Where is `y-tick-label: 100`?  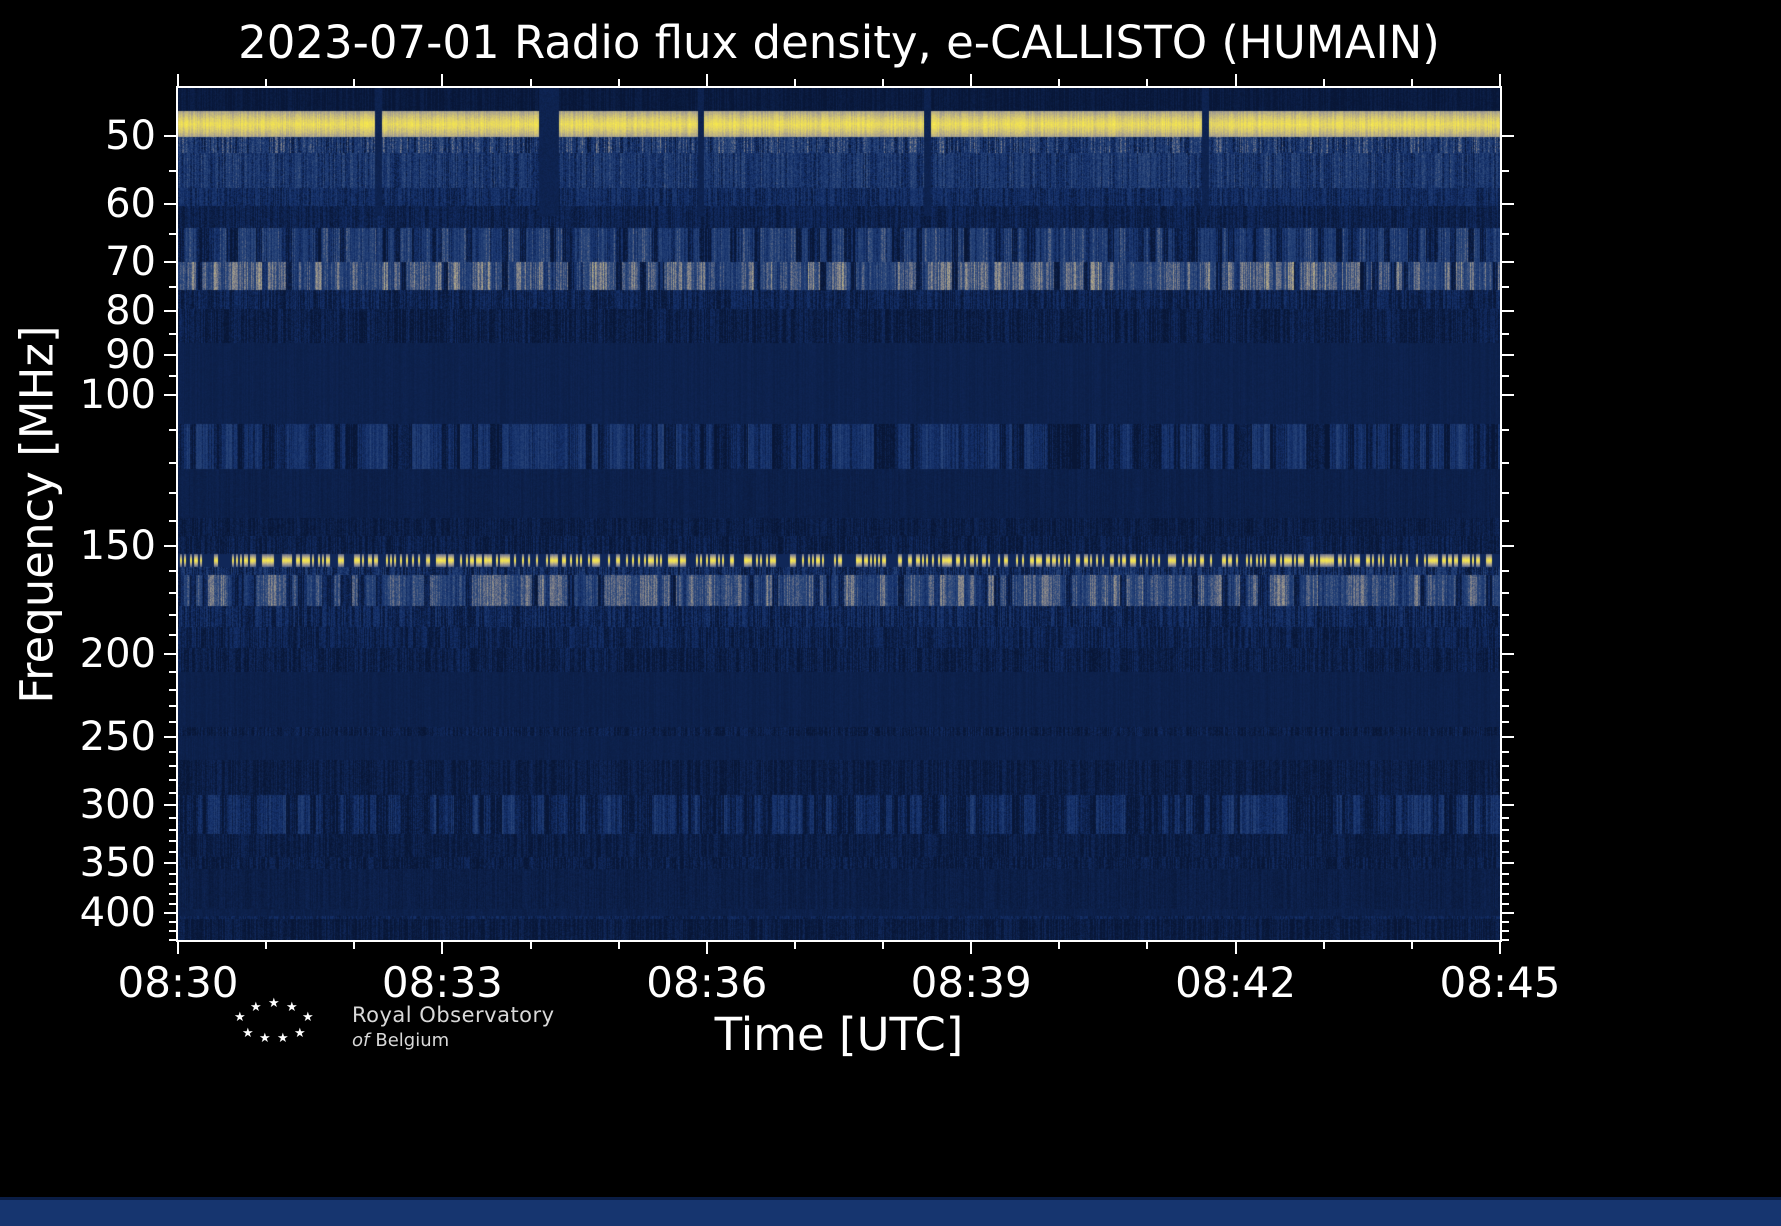 y-tick-label: 100 is located at coordinates (117, 394).